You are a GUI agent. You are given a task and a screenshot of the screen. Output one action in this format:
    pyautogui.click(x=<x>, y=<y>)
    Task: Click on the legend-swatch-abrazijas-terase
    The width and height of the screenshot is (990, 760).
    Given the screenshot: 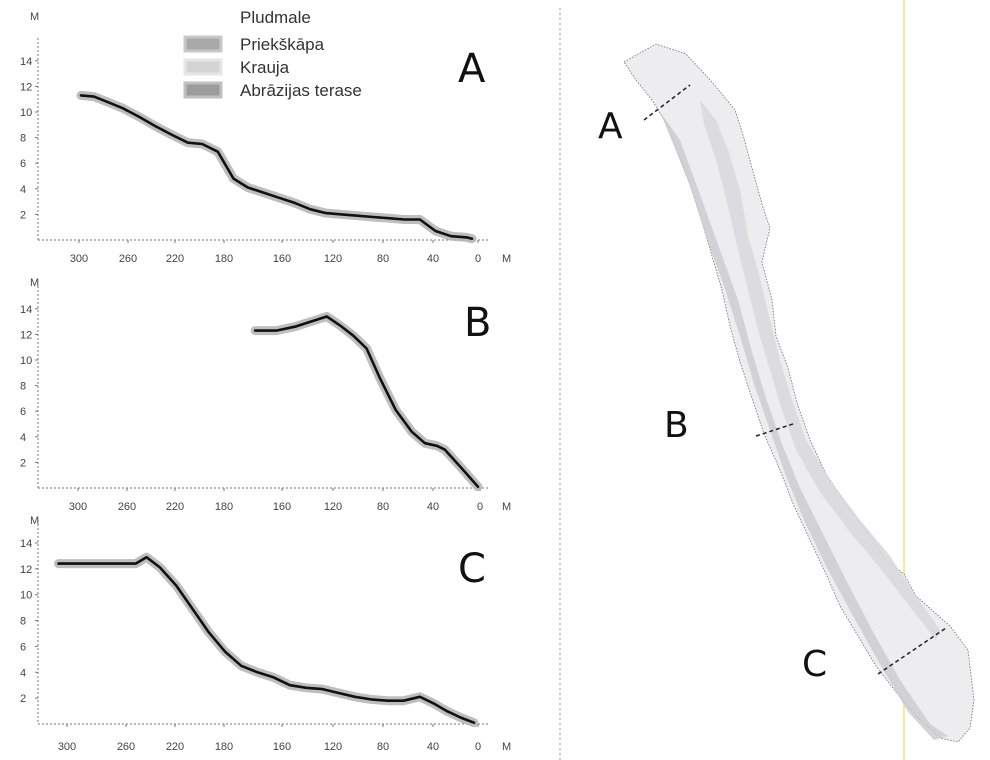 What is the action you would take?
    pyautogui.click(x=203, y=90)
    